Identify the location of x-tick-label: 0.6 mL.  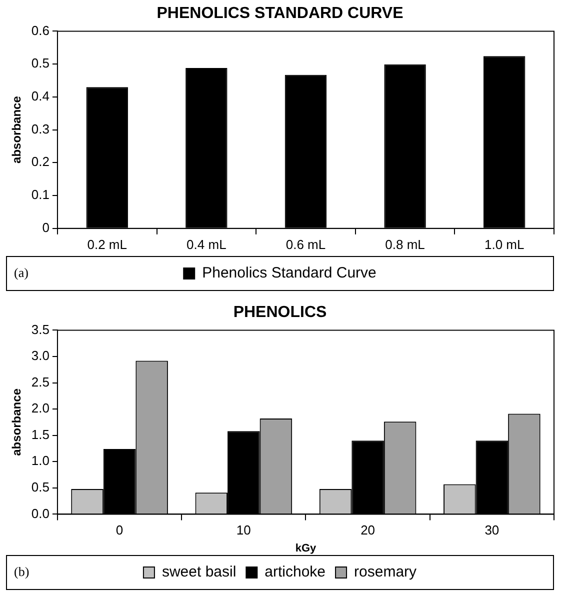
(306, 244).